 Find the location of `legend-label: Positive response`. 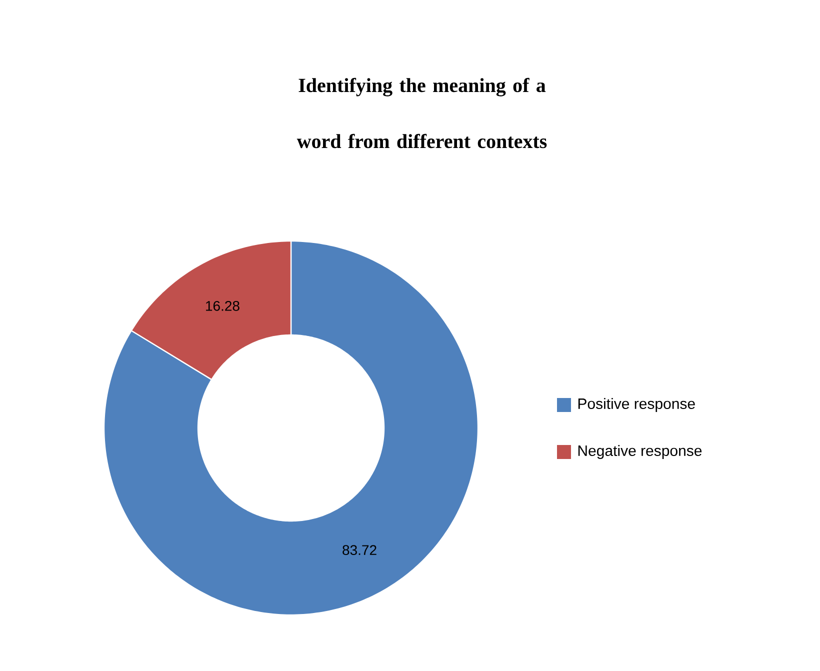

legend-label: Positive response is located at coordinates (636, 405).